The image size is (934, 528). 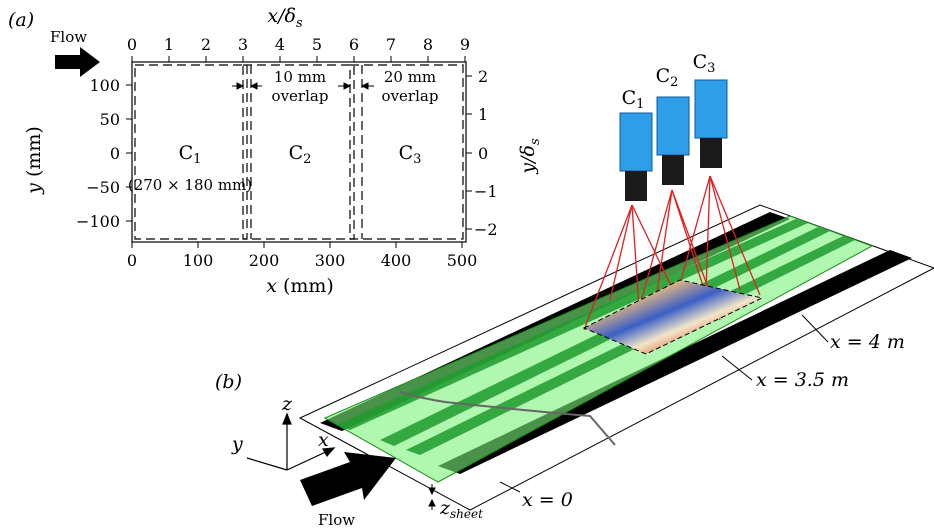 I want to click on camera-c3, so click(x=711, y=124).